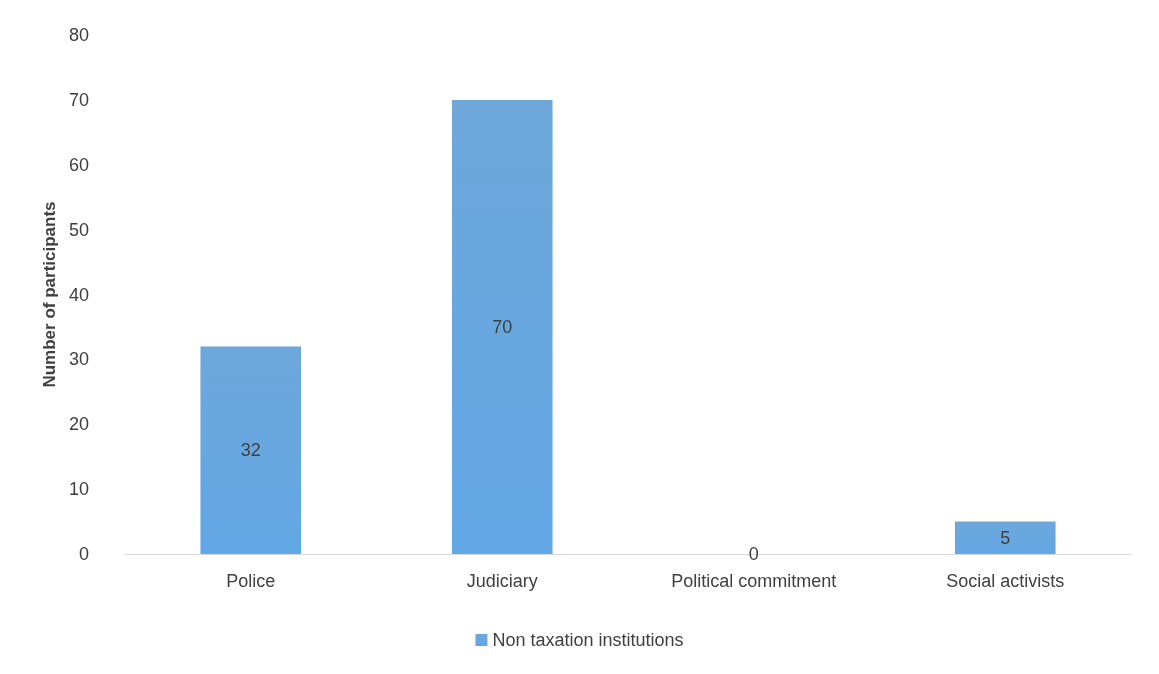 This screenshot has height=674, width=1159. What do you see at coordinates (78, 99) in the screenshot?
I see `y-tick-label: 70` at bounding box center [78, 99].